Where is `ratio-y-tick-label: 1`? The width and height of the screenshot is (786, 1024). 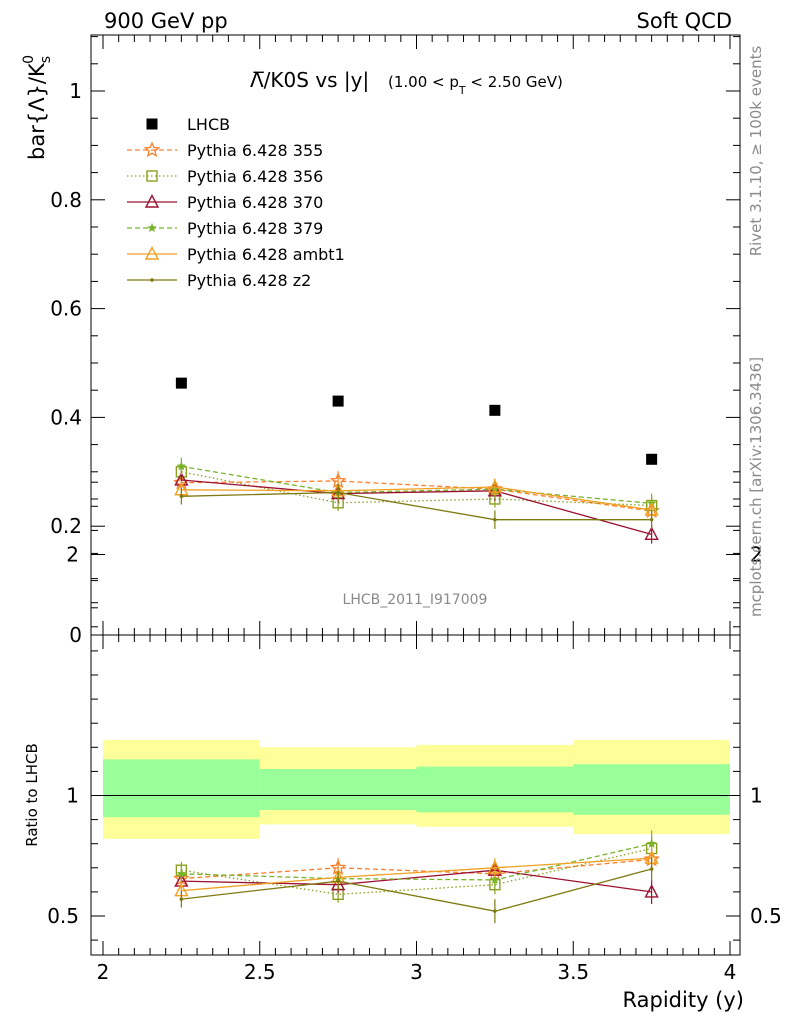
ratio-y-tick-label: 1 is located at coordinates (72, 796).